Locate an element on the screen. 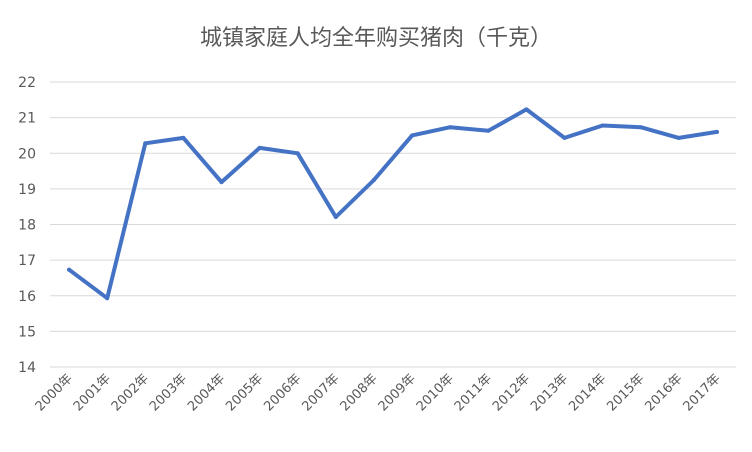  x-tick-label: 2002年 is located at coordinates (130, 392).